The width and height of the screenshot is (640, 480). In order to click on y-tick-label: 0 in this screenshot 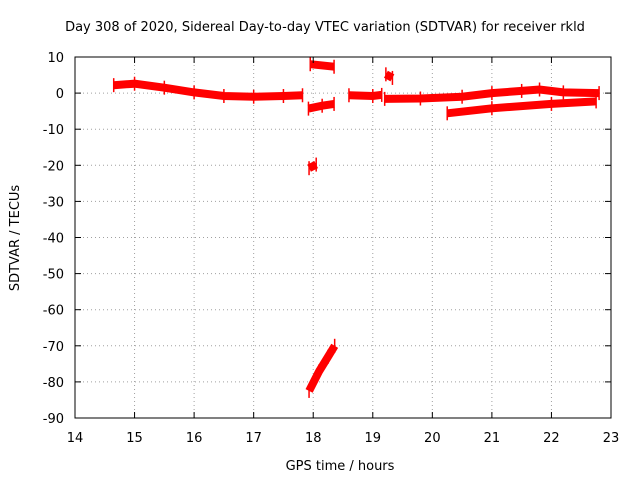, I will do `click(60, 94)`.